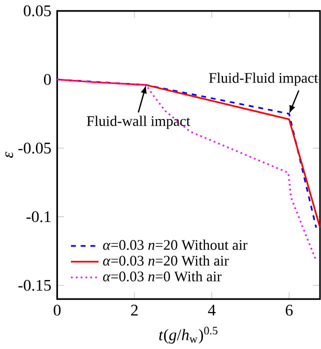 The height and width of the screenshot is (349, 321). What do you see at coordinates (38, 216) in the screenshot?
I see `y-tick-label: -0.1` at bounding box center [38, 216].